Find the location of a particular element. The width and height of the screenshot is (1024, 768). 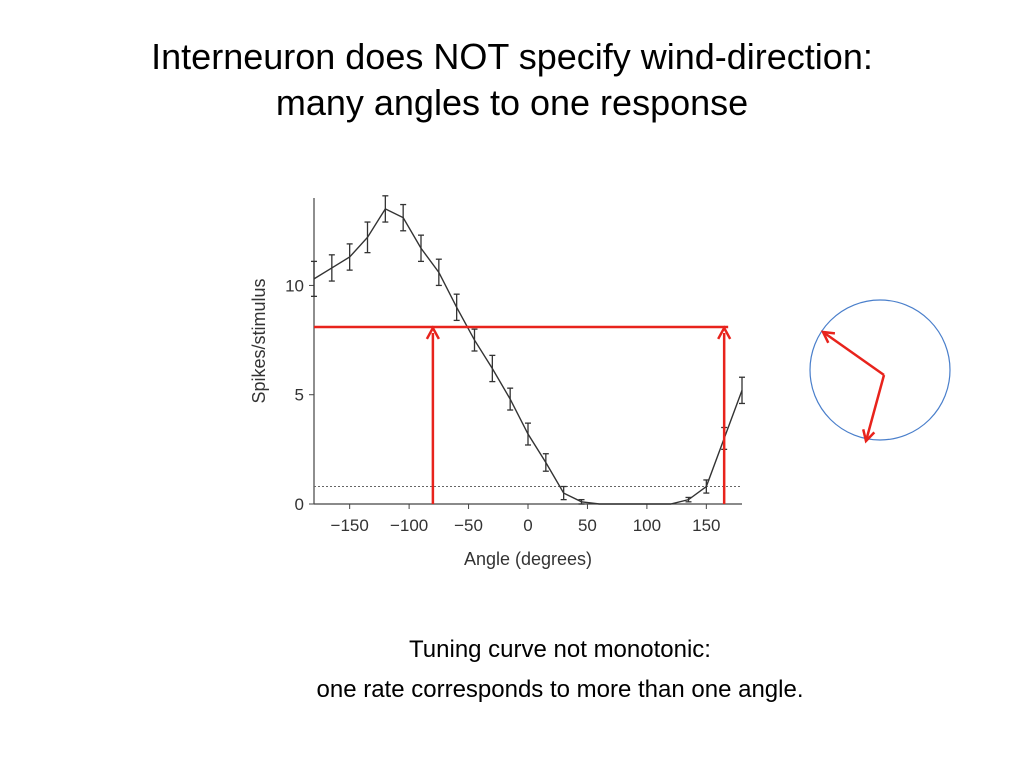

caption-line-1: Tuning curve not monotonic: is located at coordinates (560, 649).